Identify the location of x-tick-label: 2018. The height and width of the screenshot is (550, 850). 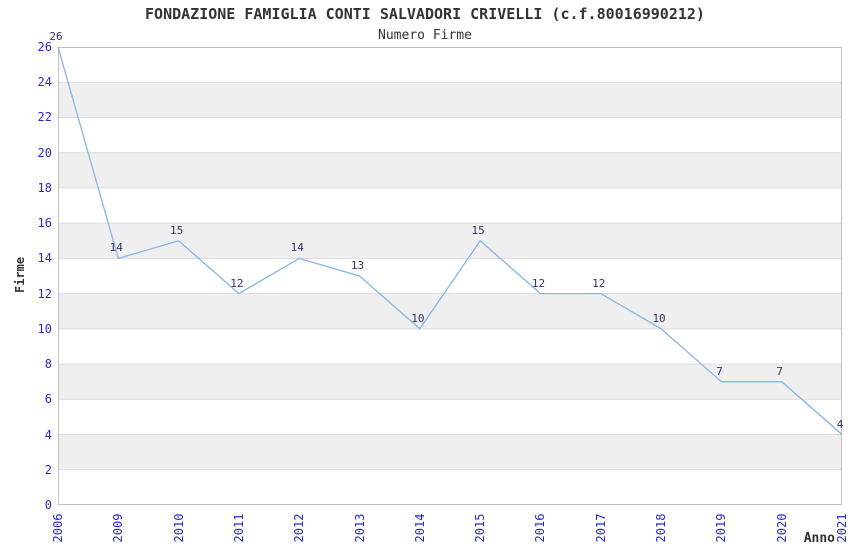
(661, 528).